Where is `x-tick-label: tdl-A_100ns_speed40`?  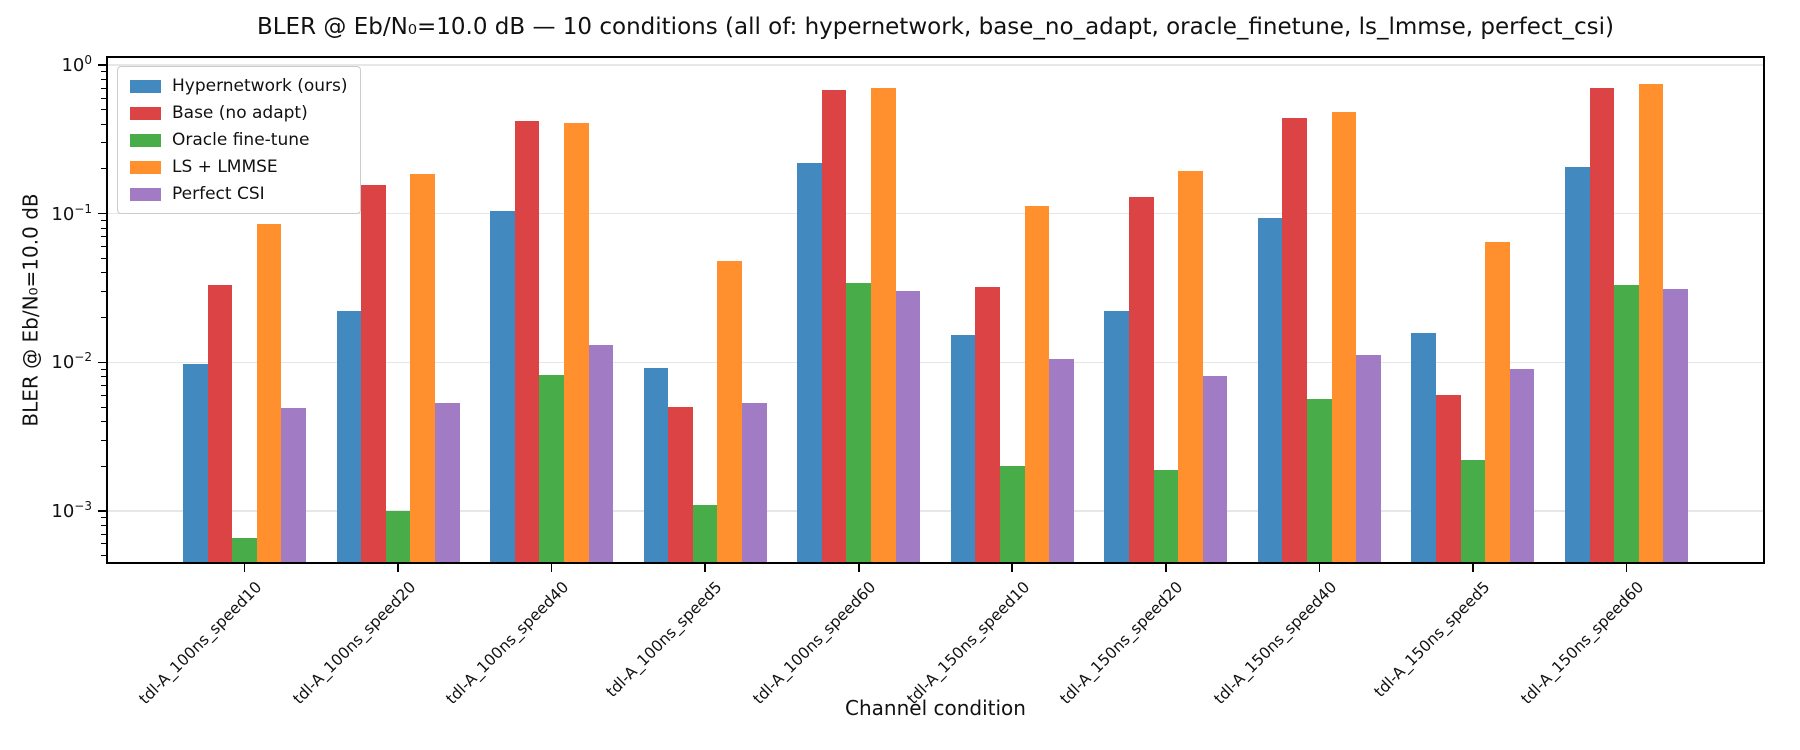
x-tick-label: tdl-A_100ns_speed40 is located at coordinates (507, 643).